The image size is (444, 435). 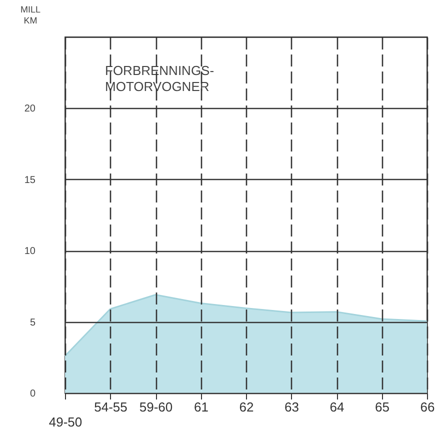 I want to click on annotation: FORBRENNINGS-MOTORVOGNER, so click(x=159, y=78).